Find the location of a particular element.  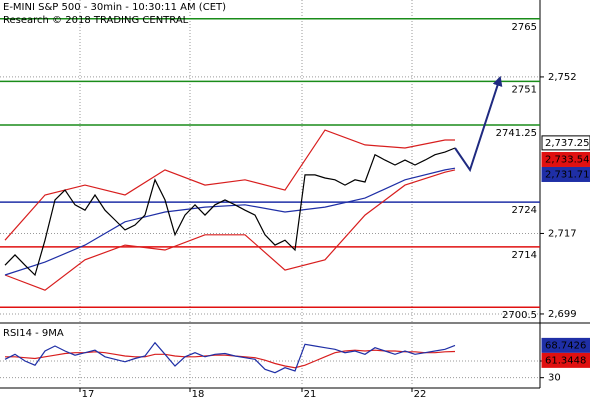

x-tick-label: 22 is located at coordinates (420, 394).